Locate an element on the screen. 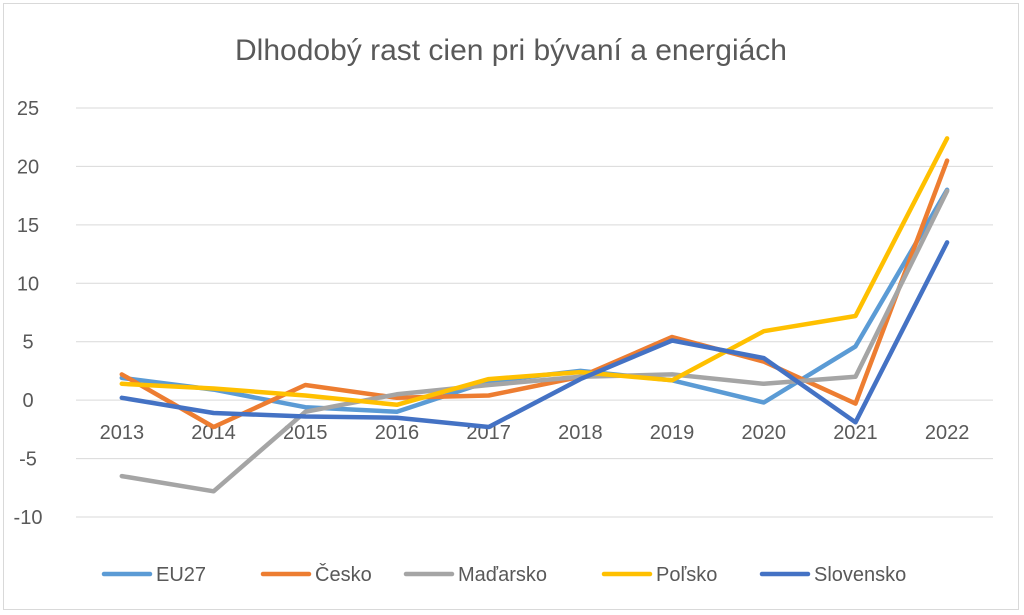 Image resolution: width=1024 pixels, height=615 pixels. legend: EU27 Česko Maďarsko Poľsko Slovensko is located at coordinates (503, 574).